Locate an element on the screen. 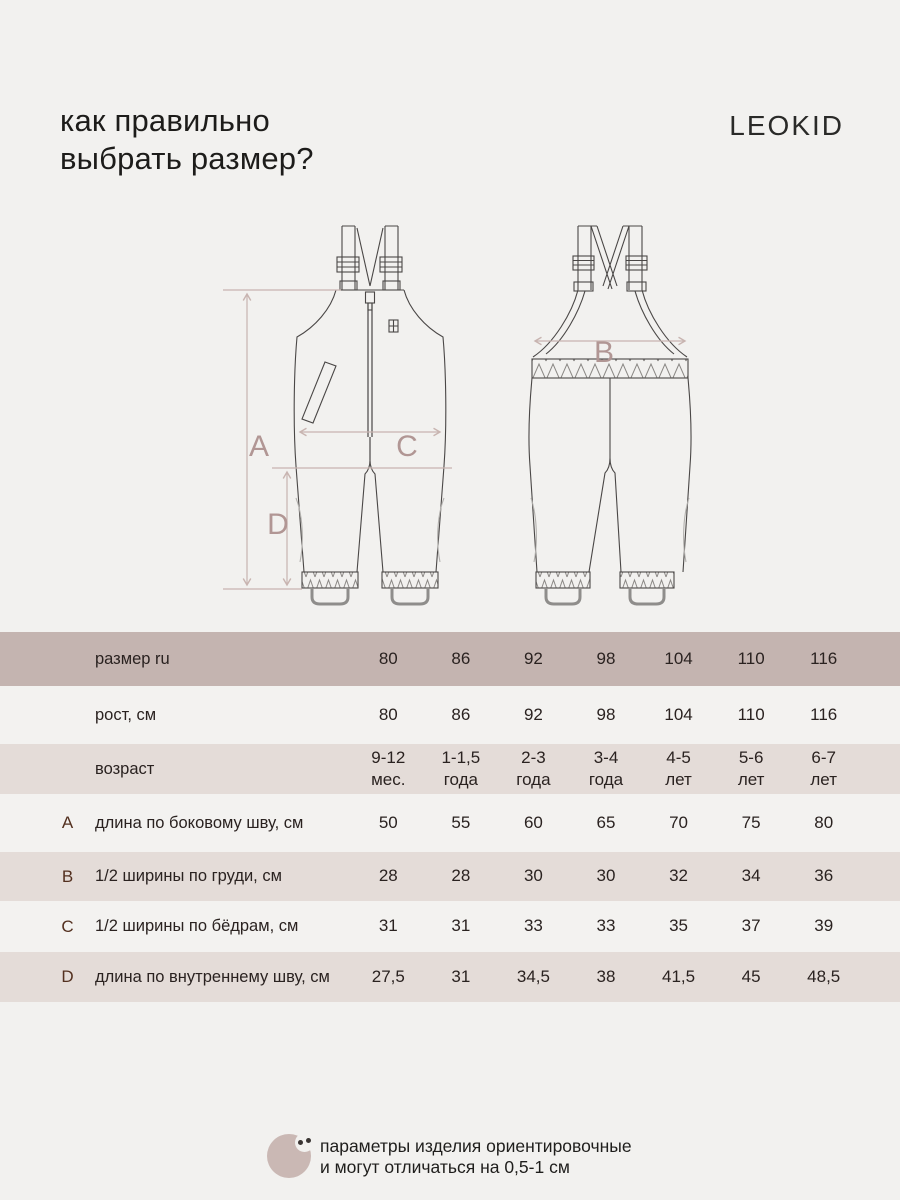 This screenshot has width=900, height=1200. cell: 98 is located at coordinates (606, 658).